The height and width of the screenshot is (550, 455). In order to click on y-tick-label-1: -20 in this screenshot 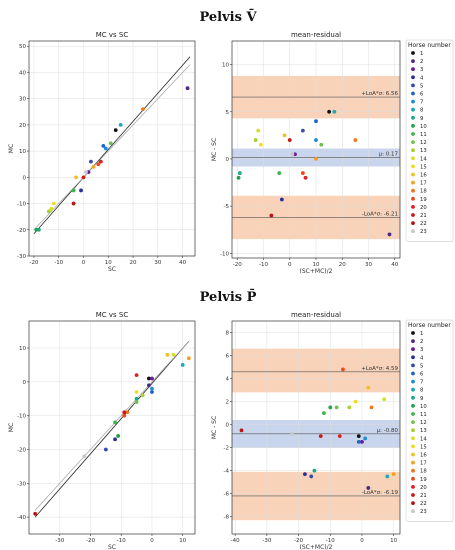, I will do `click(21, 231)`.